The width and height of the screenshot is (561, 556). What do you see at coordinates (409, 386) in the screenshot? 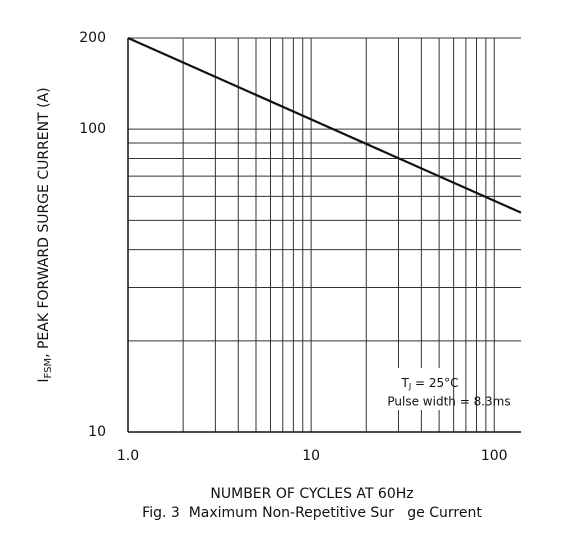
I see `annotation-t-sub: J` at bounding box center [409, 386].